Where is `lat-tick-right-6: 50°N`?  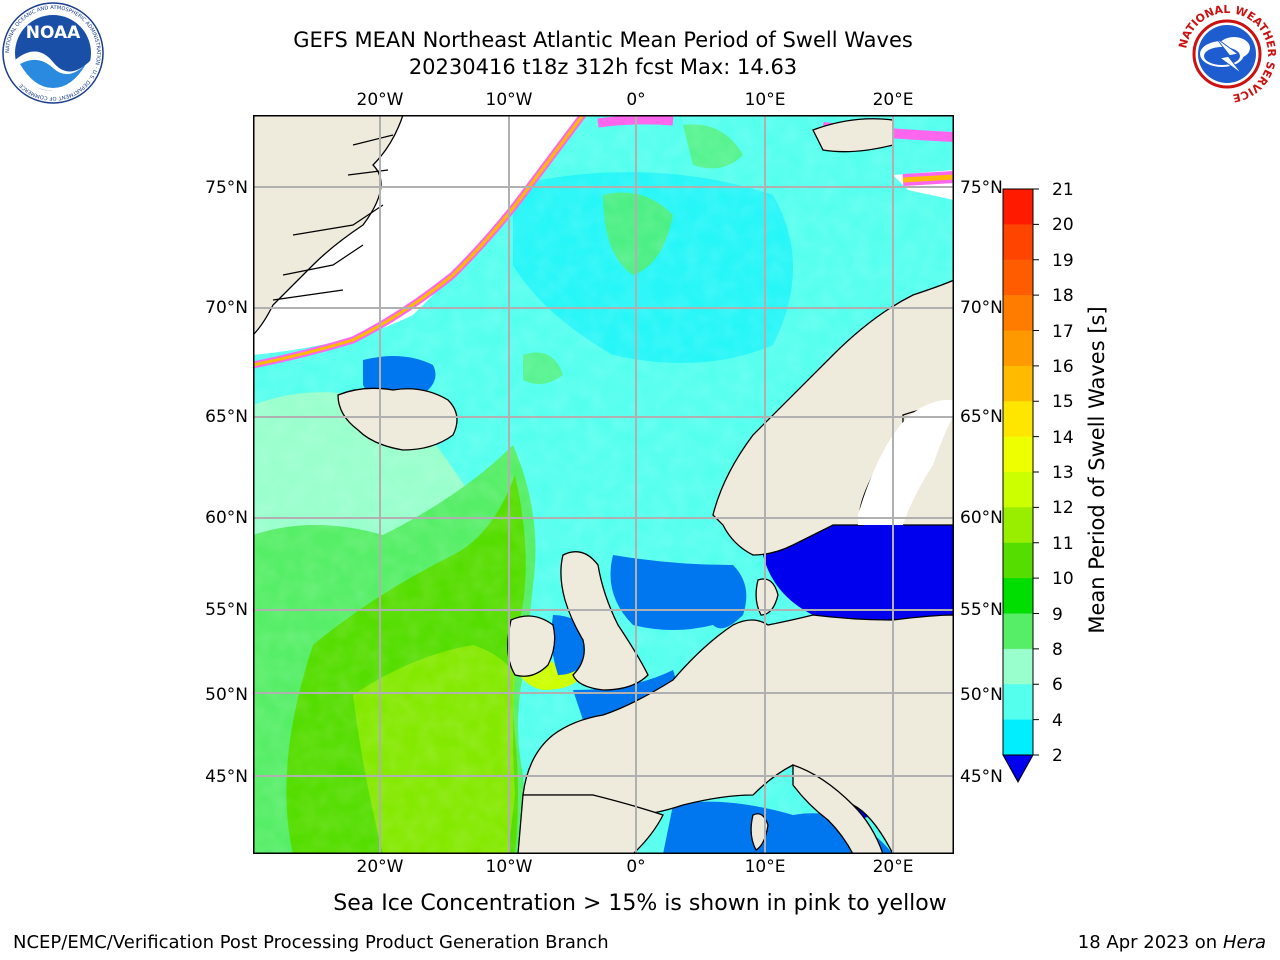 lat-tick-right-6: 50°N is located at coordinates (981, 695).